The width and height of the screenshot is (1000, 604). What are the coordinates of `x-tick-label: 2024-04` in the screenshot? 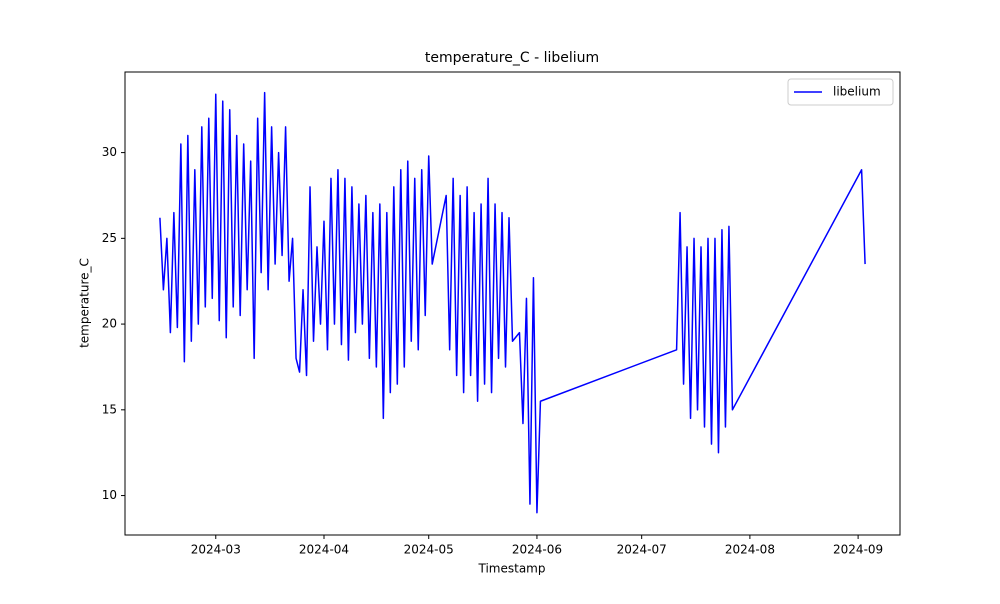 It's located at (324, 550).